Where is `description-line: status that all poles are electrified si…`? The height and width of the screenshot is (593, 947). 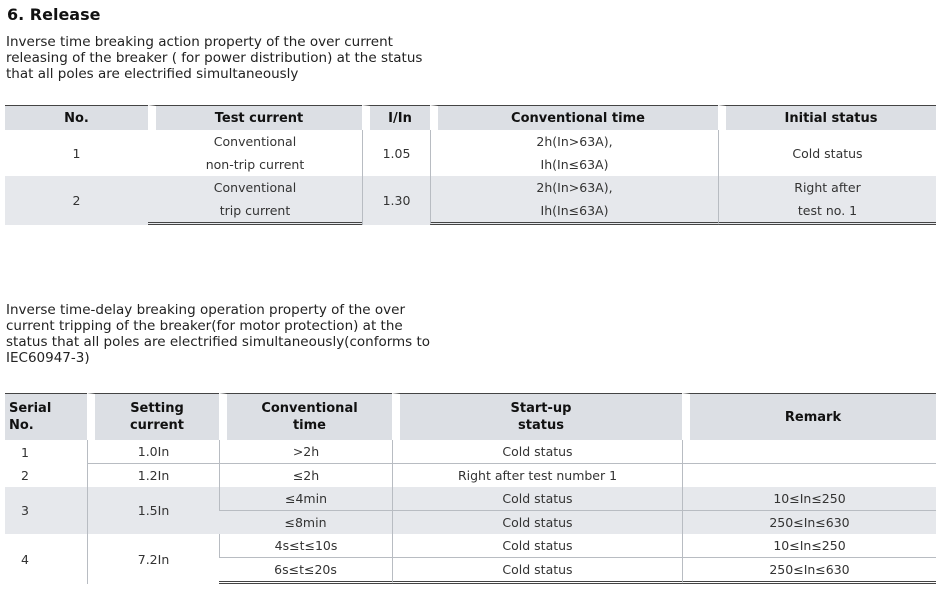 description-line: status that all poles are electrified si… is located at coordinates (218, 342).